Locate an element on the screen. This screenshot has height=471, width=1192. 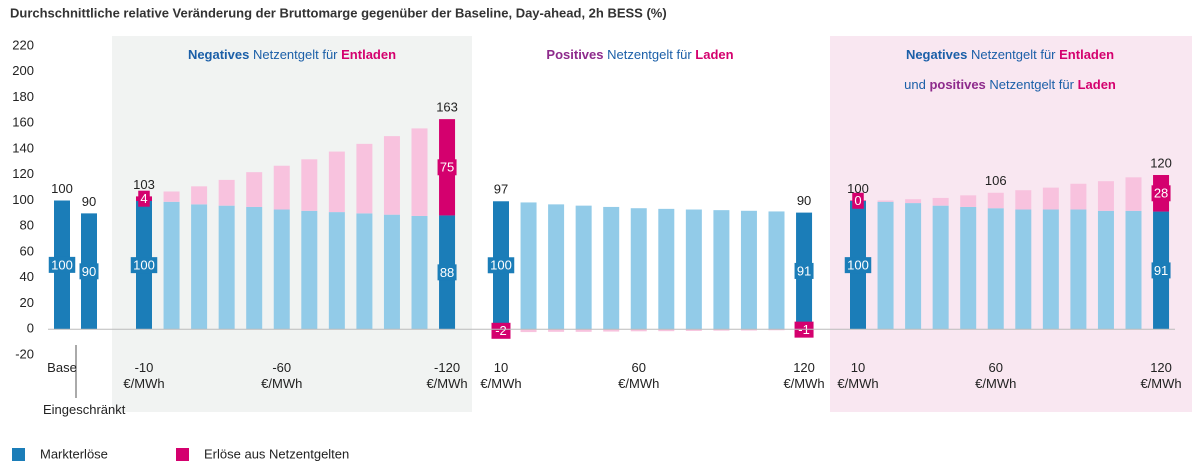
y-tick-label: 180 is located at coordinates (23, 96).